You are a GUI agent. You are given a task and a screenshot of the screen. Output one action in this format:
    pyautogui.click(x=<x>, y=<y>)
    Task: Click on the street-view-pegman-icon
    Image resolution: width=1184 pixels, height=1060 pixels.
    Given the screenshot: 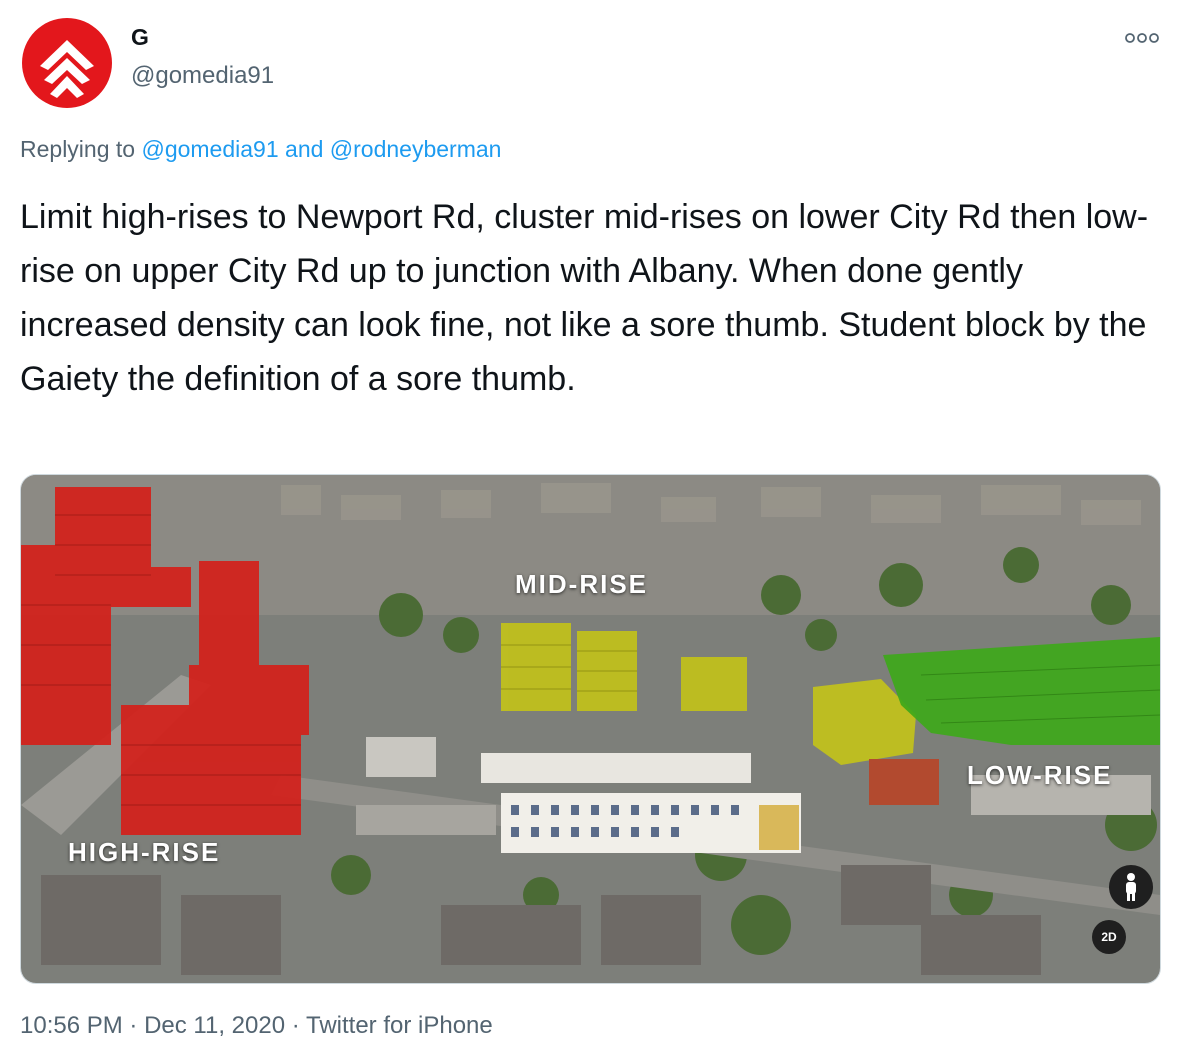 What is the action you would take?
    pyautogui.click(x=1131, y=887)
    